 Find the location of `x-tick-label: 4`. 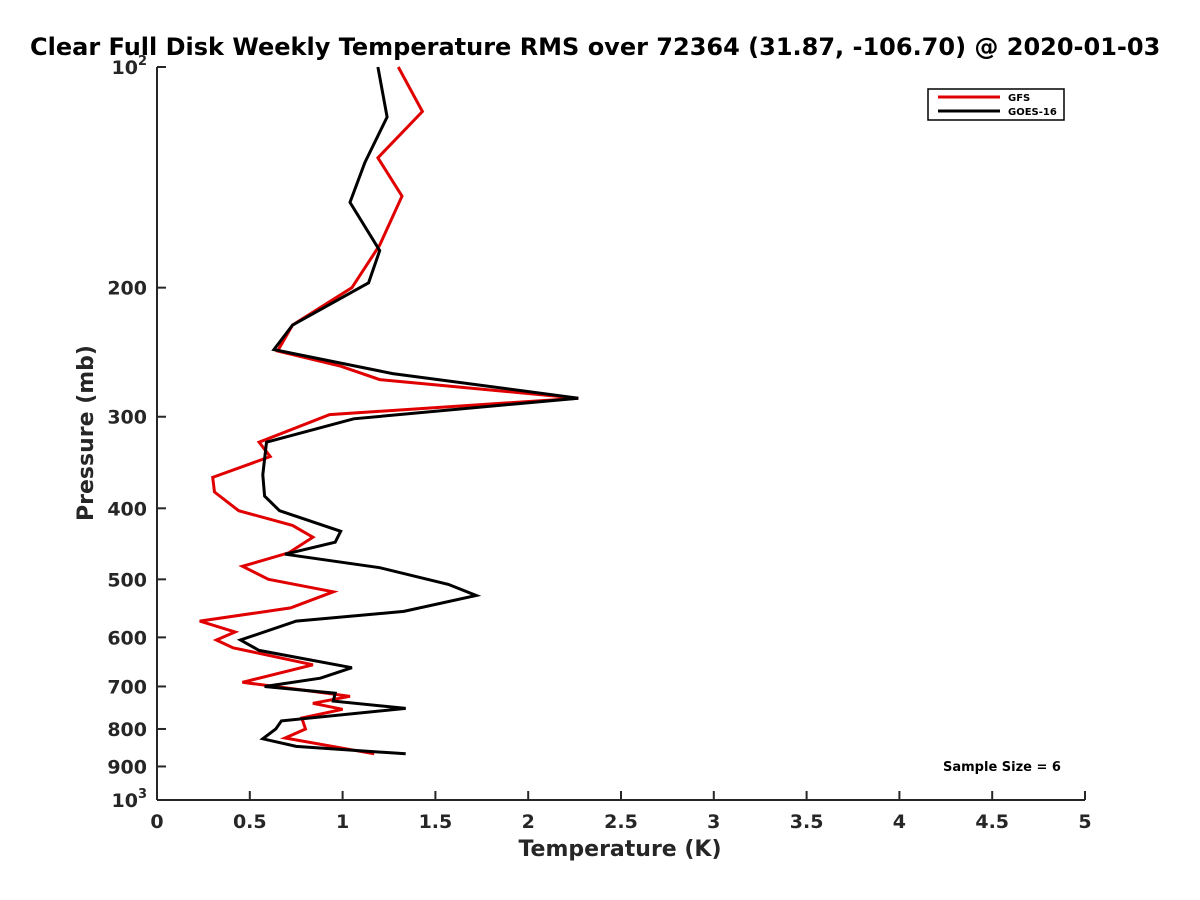

x-tick-label: 4 is located at coordinates (899, 822).